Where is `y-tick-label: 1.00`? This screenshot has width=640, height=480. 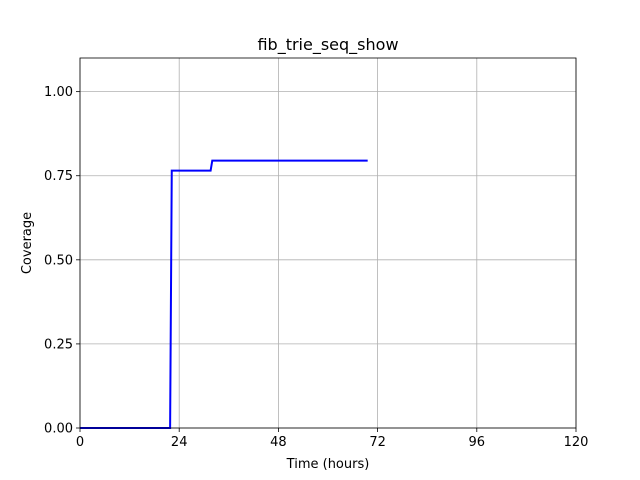
y-tick-label: 1.00 is located at coordinates (58, 92).